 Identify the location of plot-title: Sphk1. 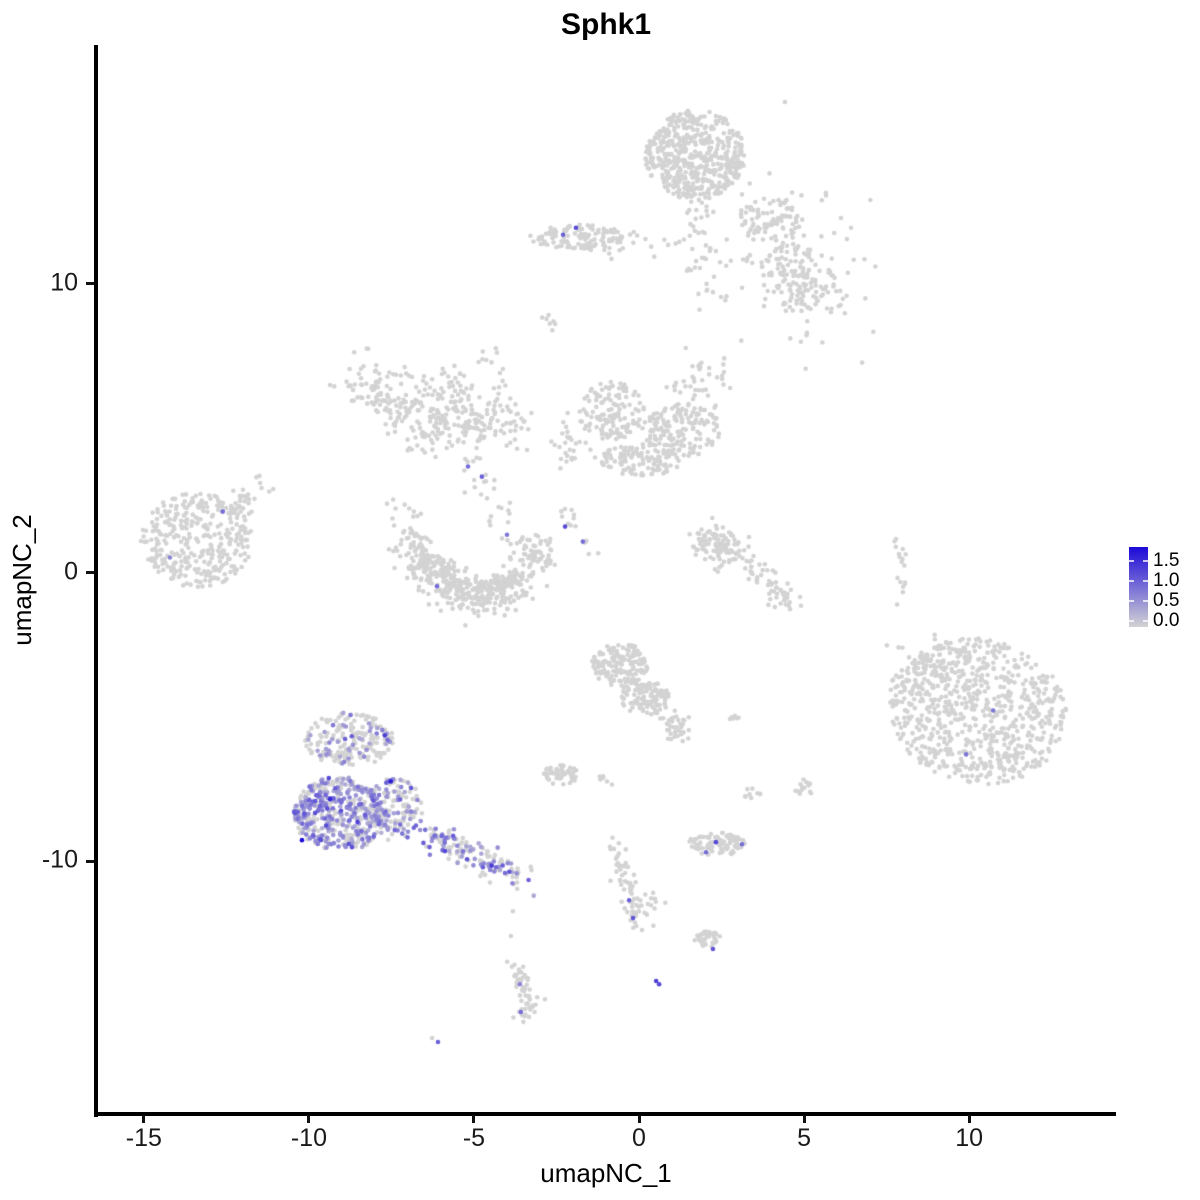
(606, 24).